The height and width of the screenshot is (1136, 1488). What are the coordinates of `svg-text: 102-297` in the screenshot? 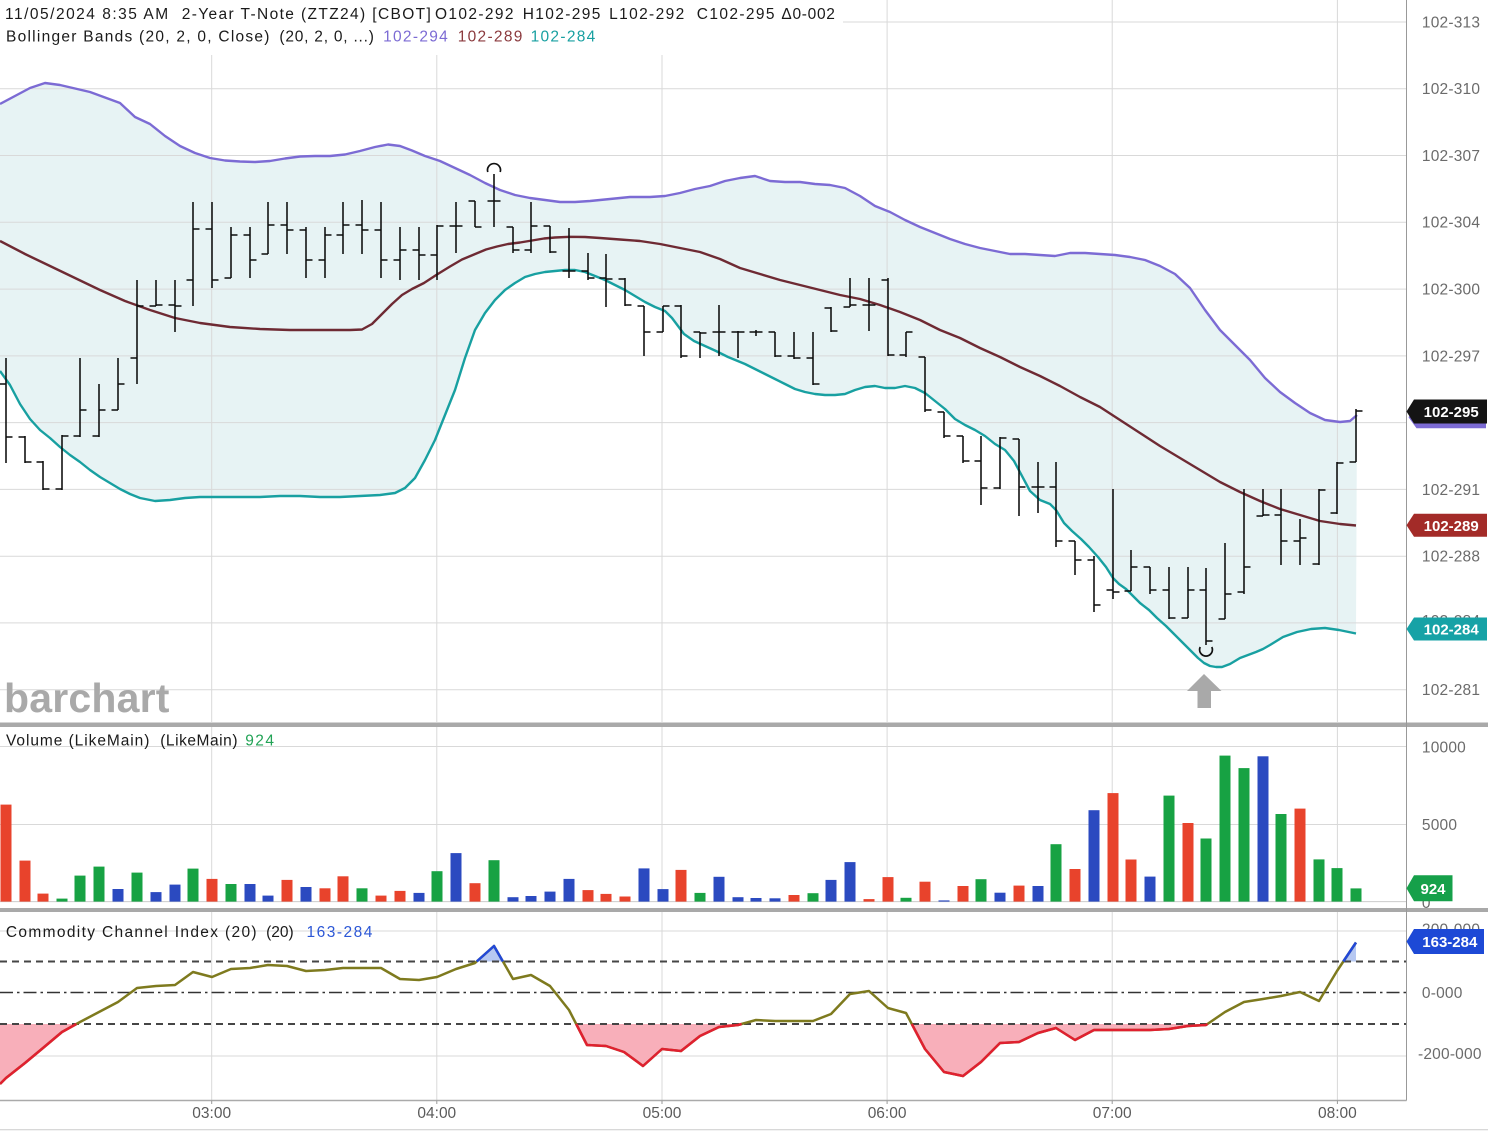 It's located at (1451, 356).